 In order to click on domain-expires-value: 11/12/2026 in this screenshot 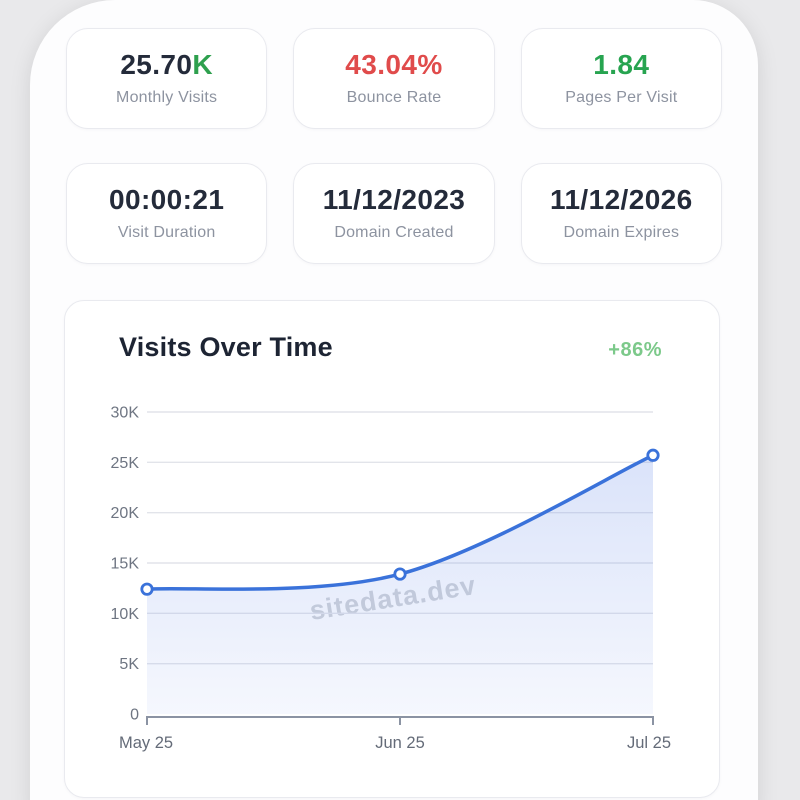, I will do `click(621, 200)`.